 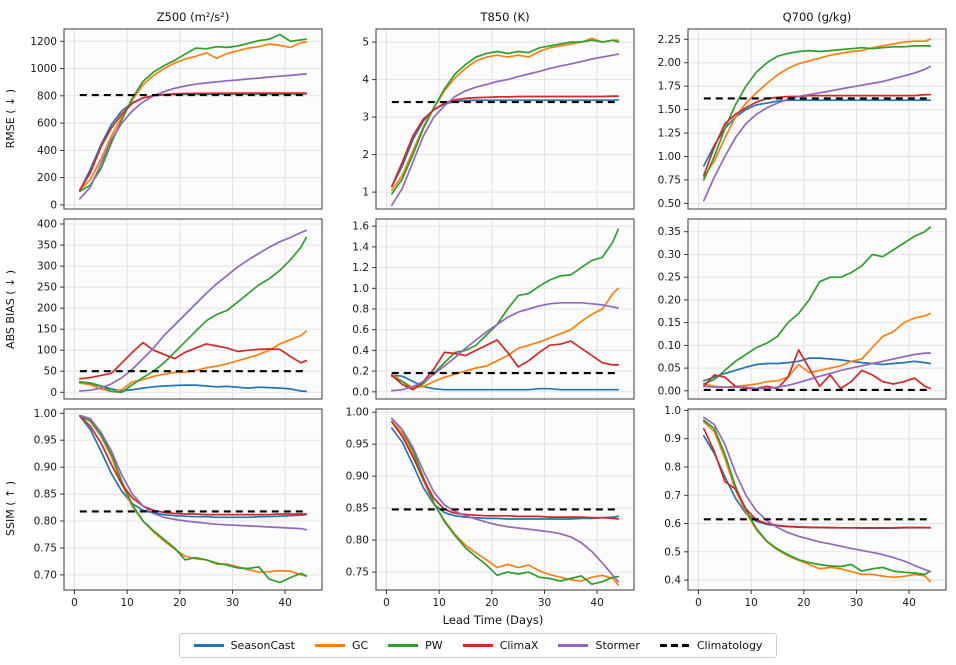 What do you see at coordinates (669, 323) in the screenshot?
I see `svg-text: 0.15` at bounding box center [669, 323].